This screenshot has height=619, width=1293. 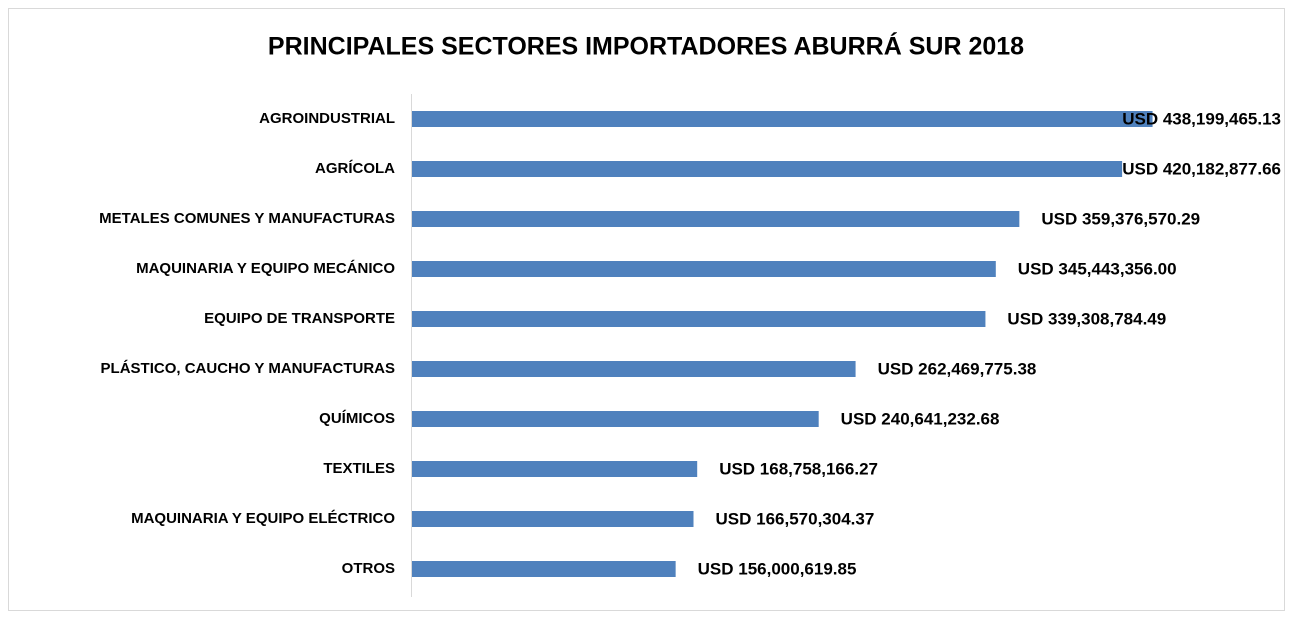 What do you see at coordinates (247, 218) in the screenshot?
I see `y-tick-label: METALES COMUNES Y MANUFACTURAS` at bounding box center [247, 218].